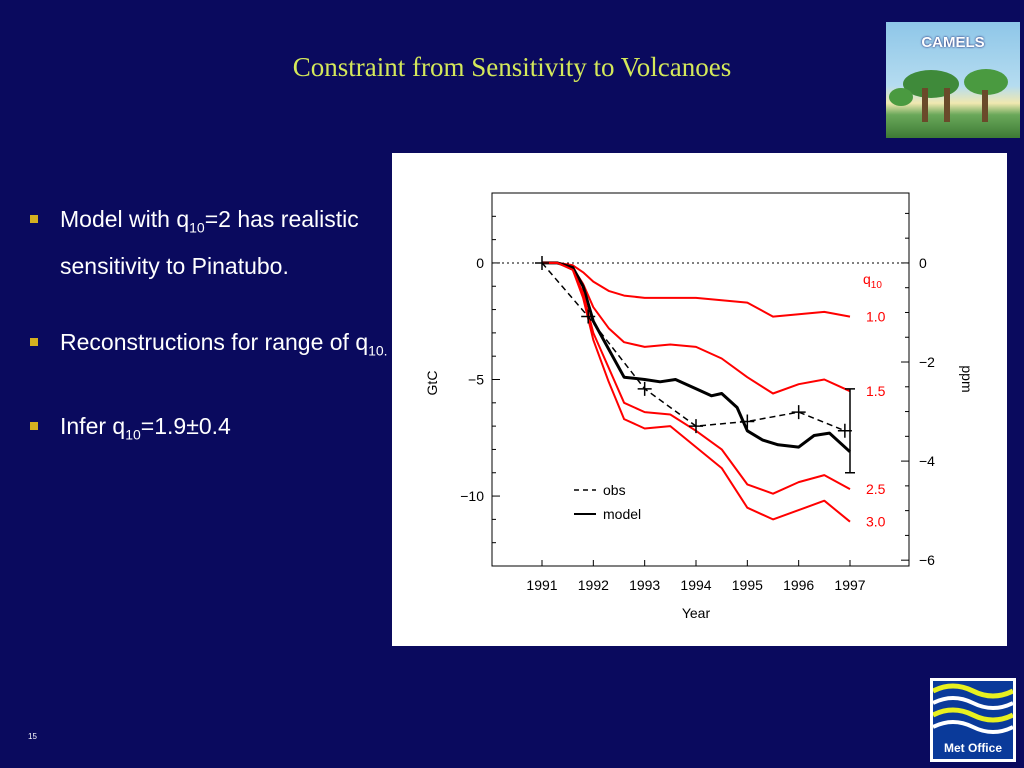 The image size is (1024, 768). I want to click on y-tick-label: −10, so click(472, 496).